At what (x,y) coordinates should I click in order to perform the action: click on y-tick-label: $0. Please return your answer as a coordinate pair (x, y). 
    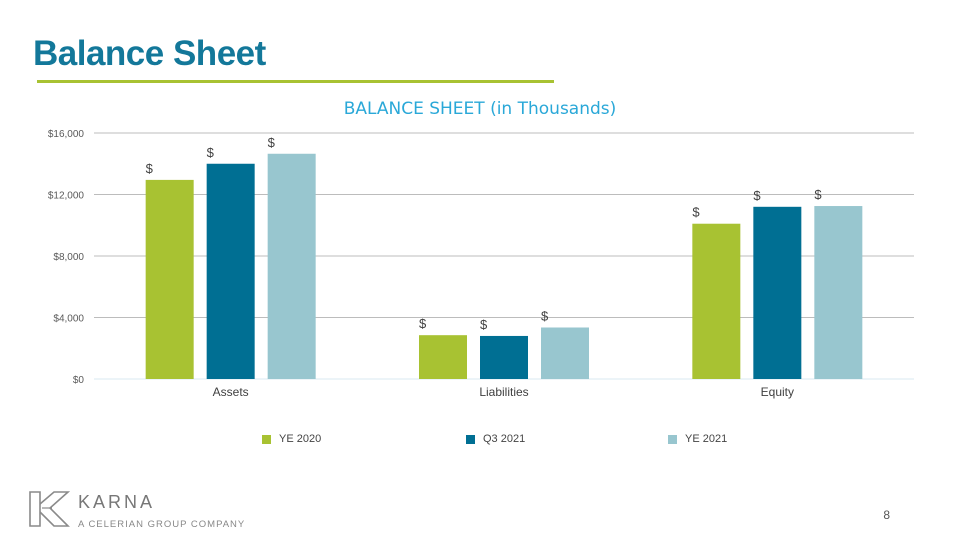
    Looking at the image, I should click on (79, 380).